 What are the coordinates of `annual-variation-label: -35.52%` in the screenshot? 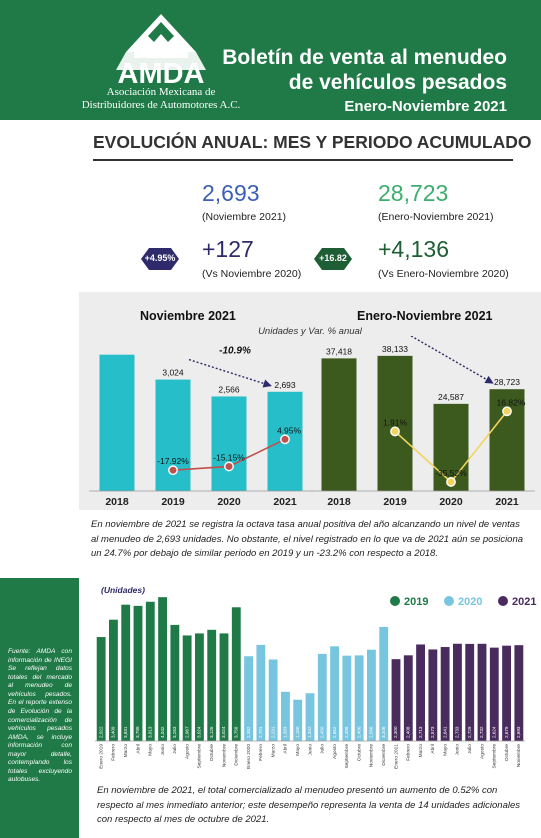 It's located at (451, 473).